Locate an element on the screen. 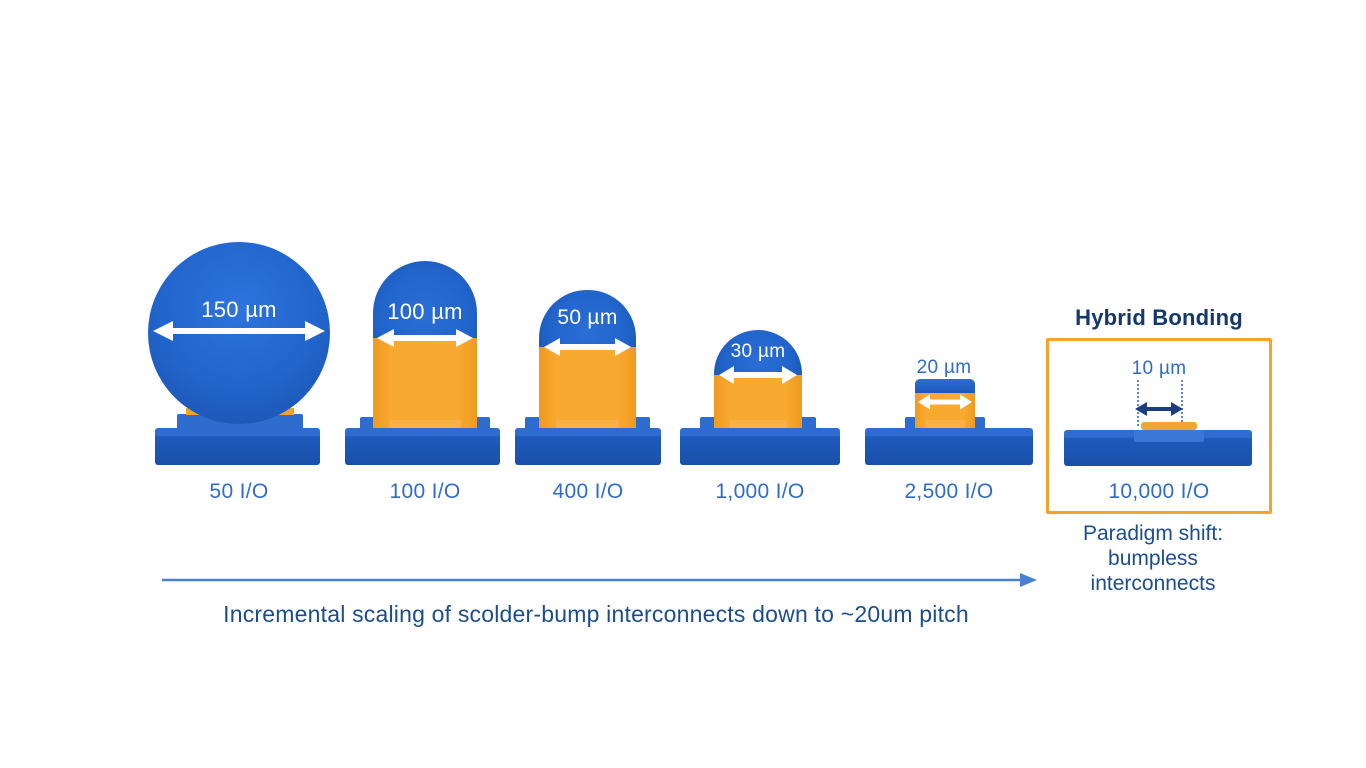  pitch-guide-left is located at coordinates (1138, 403).